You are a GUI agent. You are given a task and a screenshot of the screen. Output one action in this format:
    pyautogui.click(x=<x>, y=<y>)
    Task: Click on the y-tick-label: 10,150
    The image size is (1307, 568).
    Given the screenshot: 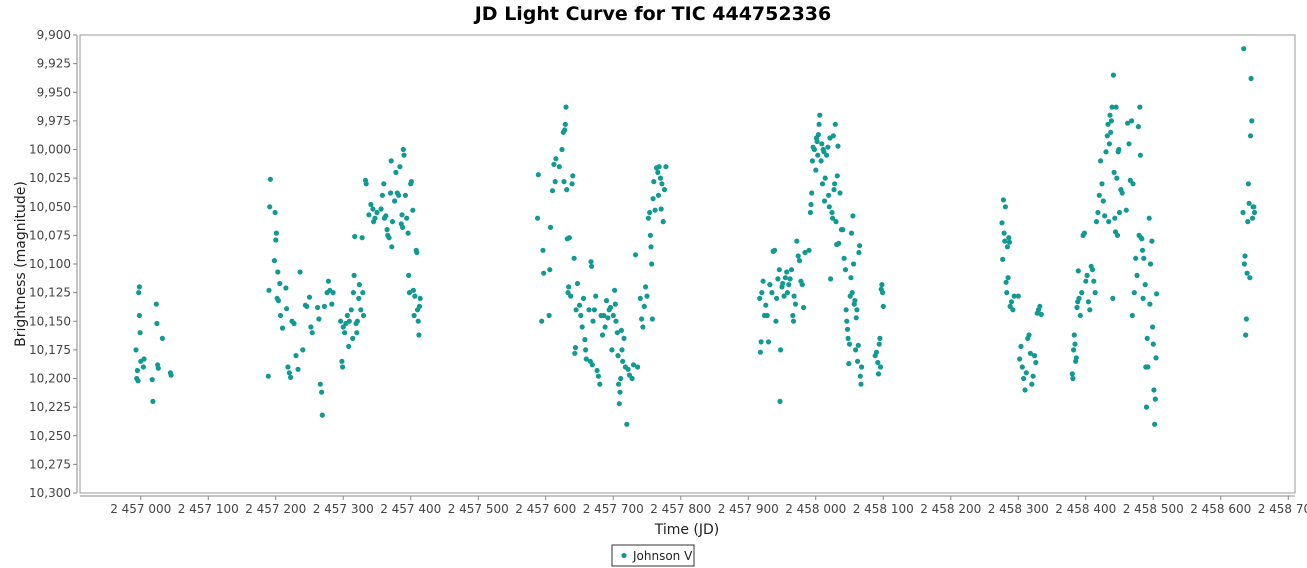 What is the action you would take?
    pyautogui.click(x=50, y=321)
    